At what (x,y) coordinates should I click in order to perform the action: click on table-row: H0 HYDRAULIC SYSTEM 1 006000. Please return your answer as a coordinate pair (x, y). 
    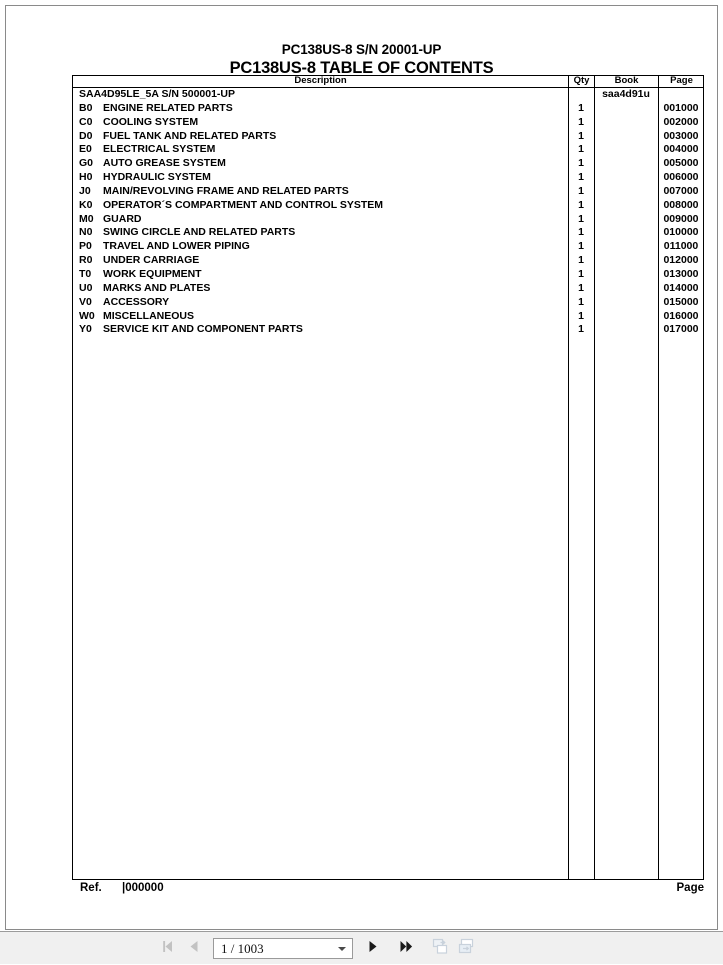
    Looking at the image, I should click on (388, 178).